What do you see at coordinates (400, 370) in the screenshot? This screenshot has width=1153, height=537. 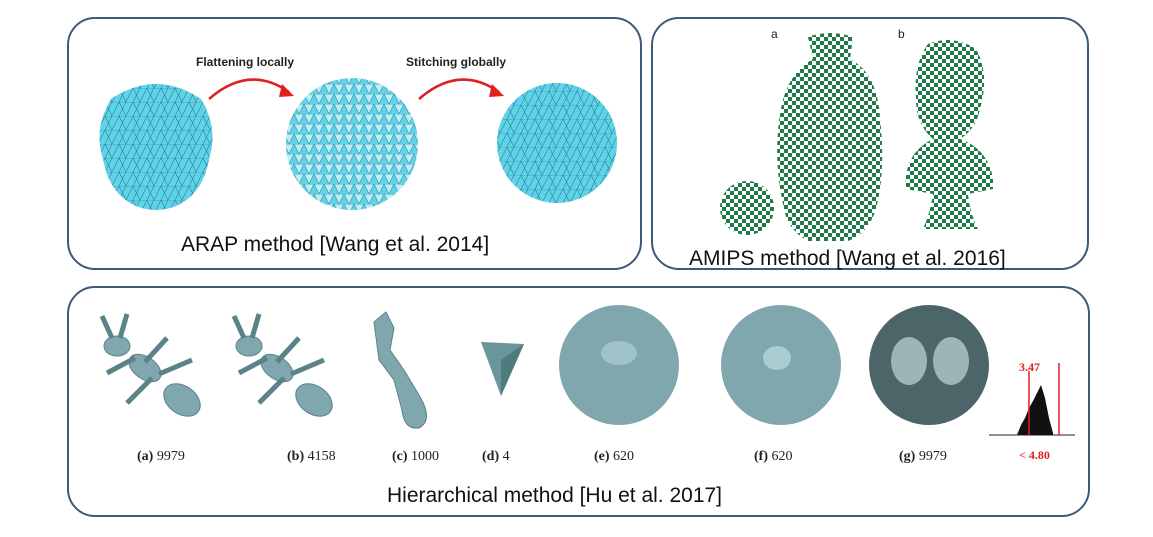 I see `simplified-model-c` at bounding box center [400, 370].